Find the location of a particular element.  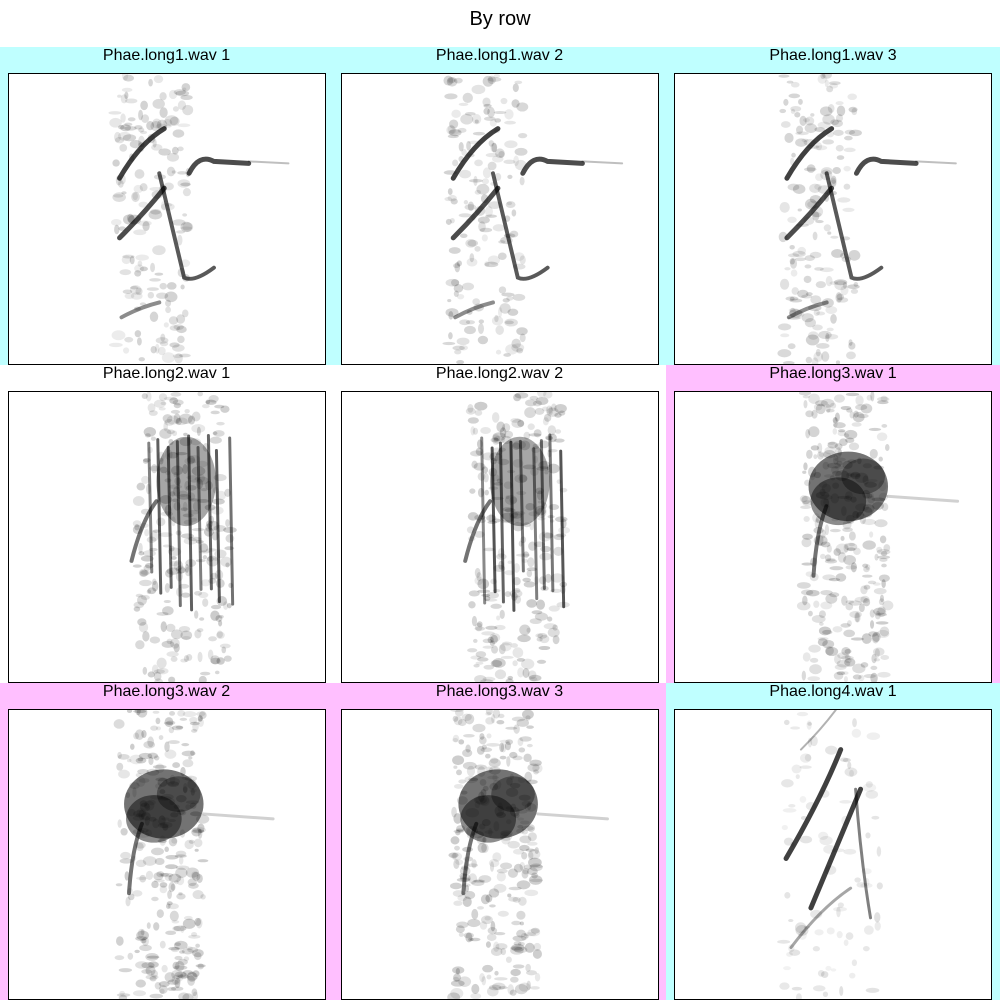

spectrogram-plot is located at coordinates (833, 854).